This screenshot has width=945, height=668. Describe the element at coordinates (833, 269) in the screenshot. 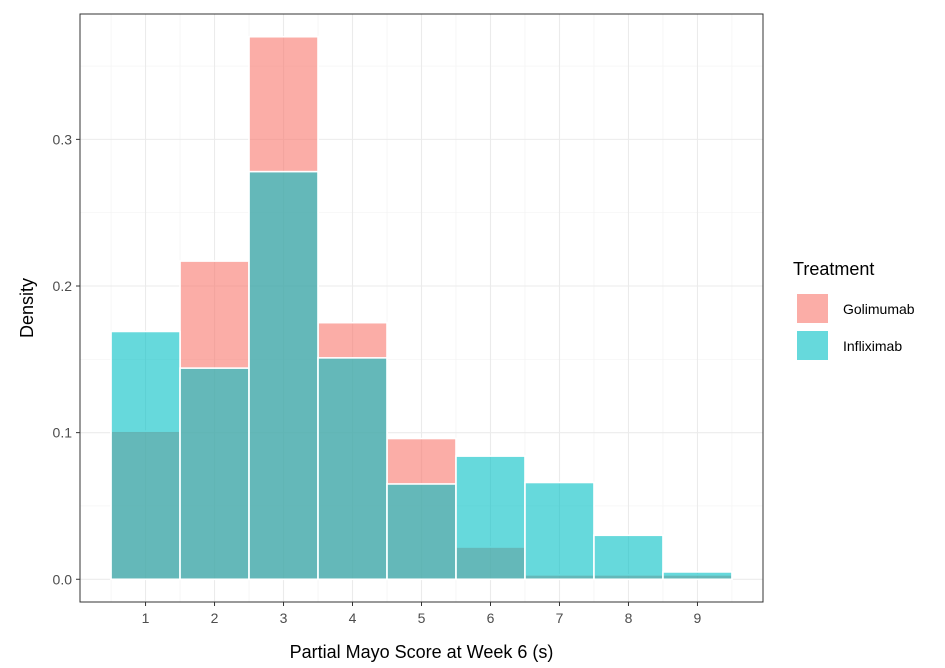

I see `legend-title: Treatment` at that location.